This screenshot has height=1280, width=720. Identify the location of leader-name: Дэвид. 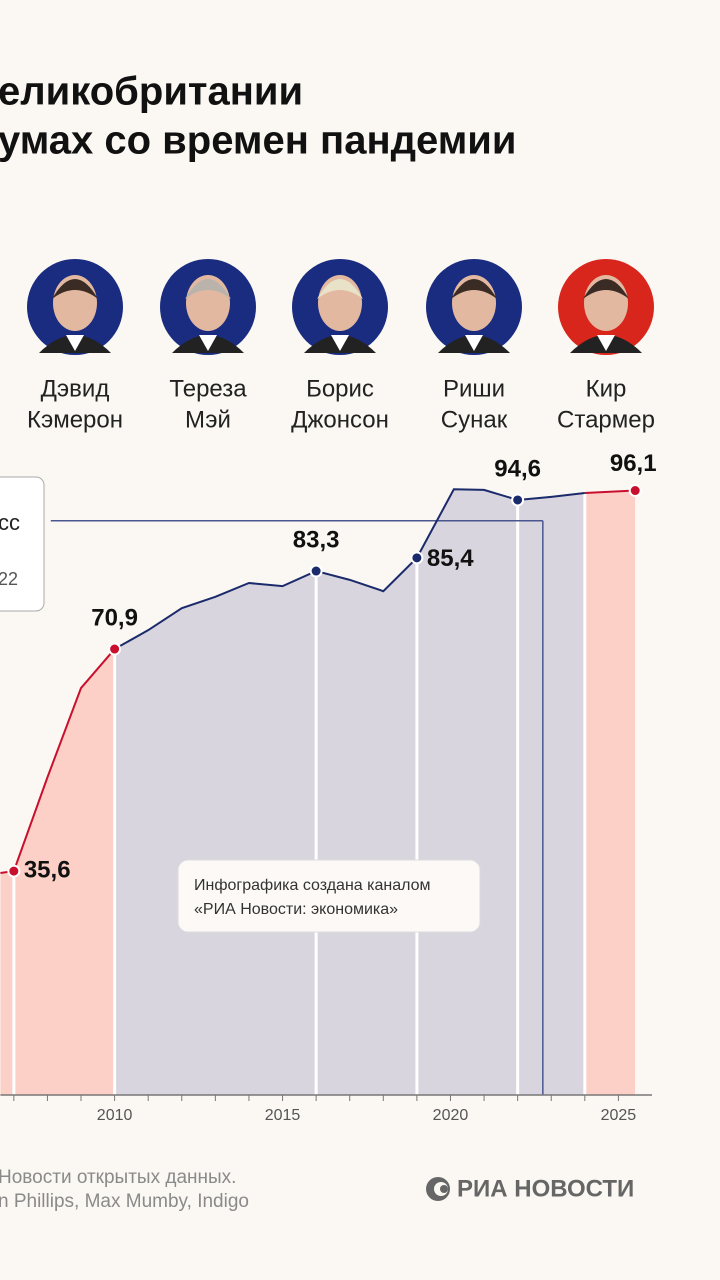
(75, 388).